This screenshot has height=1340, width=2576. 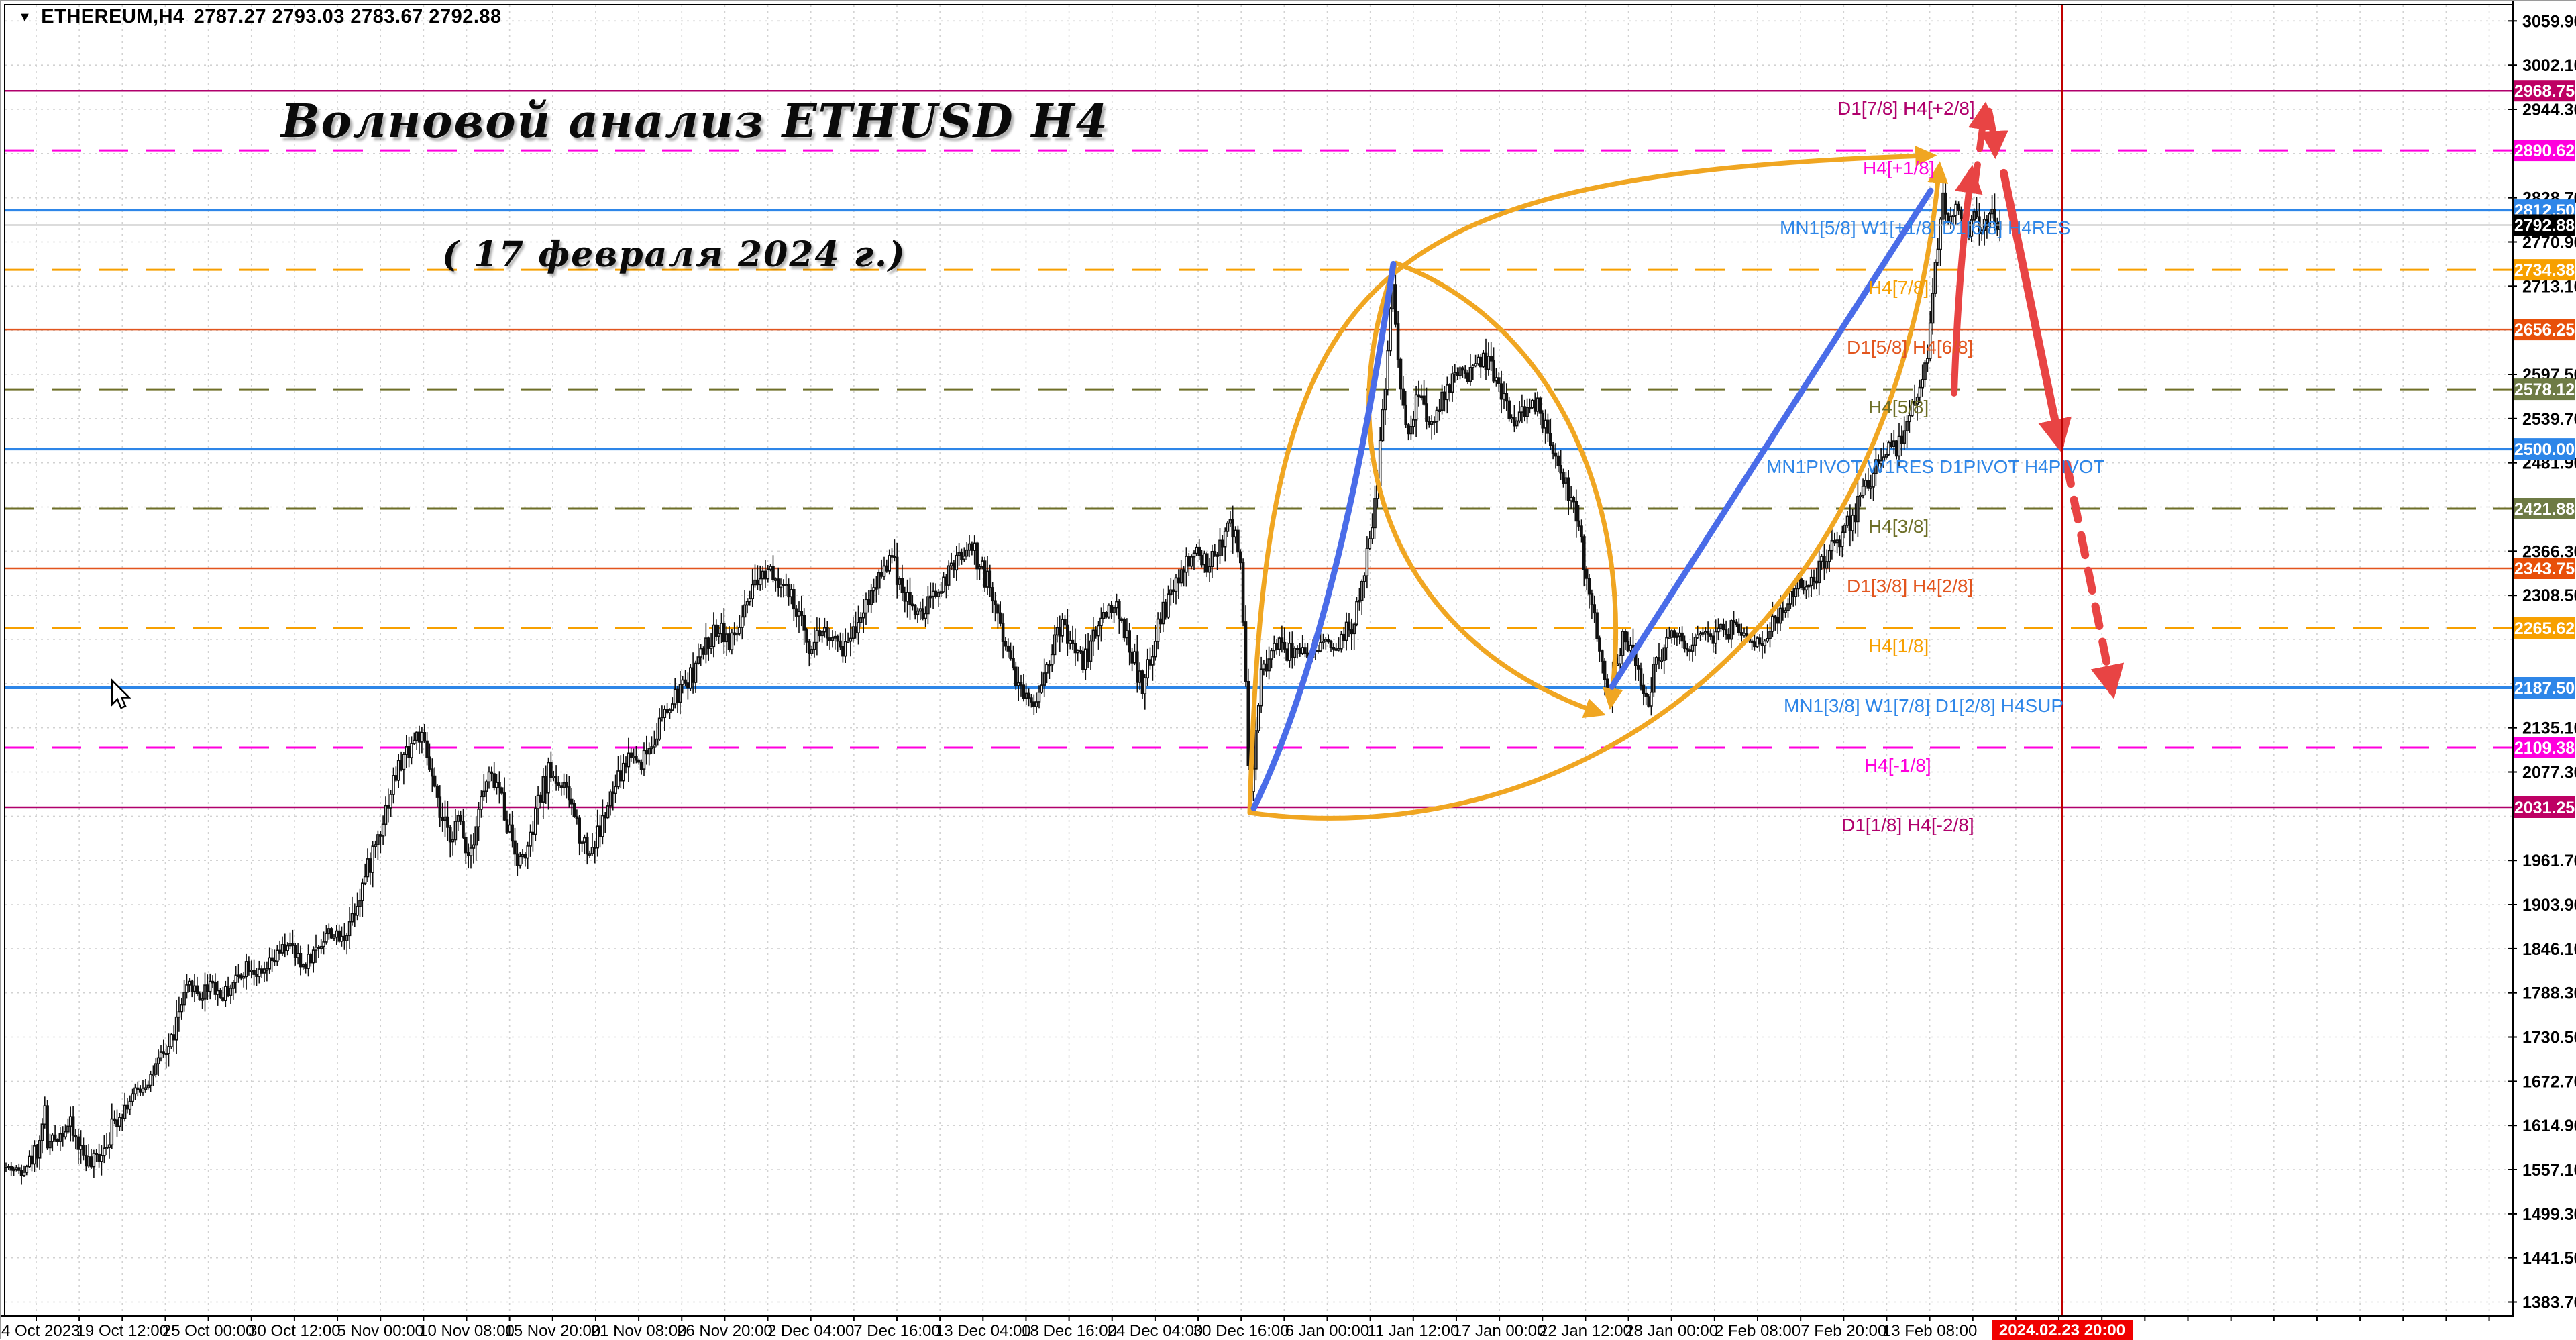 I want to click on murray-label-2500: MN1PIVOT W1RES D1PIVOT H4PIVOT, so click(x=1935, y=466).